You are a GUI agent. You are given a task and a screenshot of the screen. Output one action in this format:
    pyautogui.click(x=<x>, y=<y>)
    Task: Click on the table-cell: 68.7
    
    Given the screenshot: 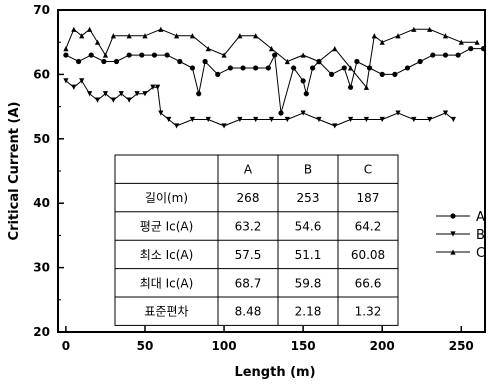 What is the action you would take?
    pyautogui.click(x=248, y=283)
    